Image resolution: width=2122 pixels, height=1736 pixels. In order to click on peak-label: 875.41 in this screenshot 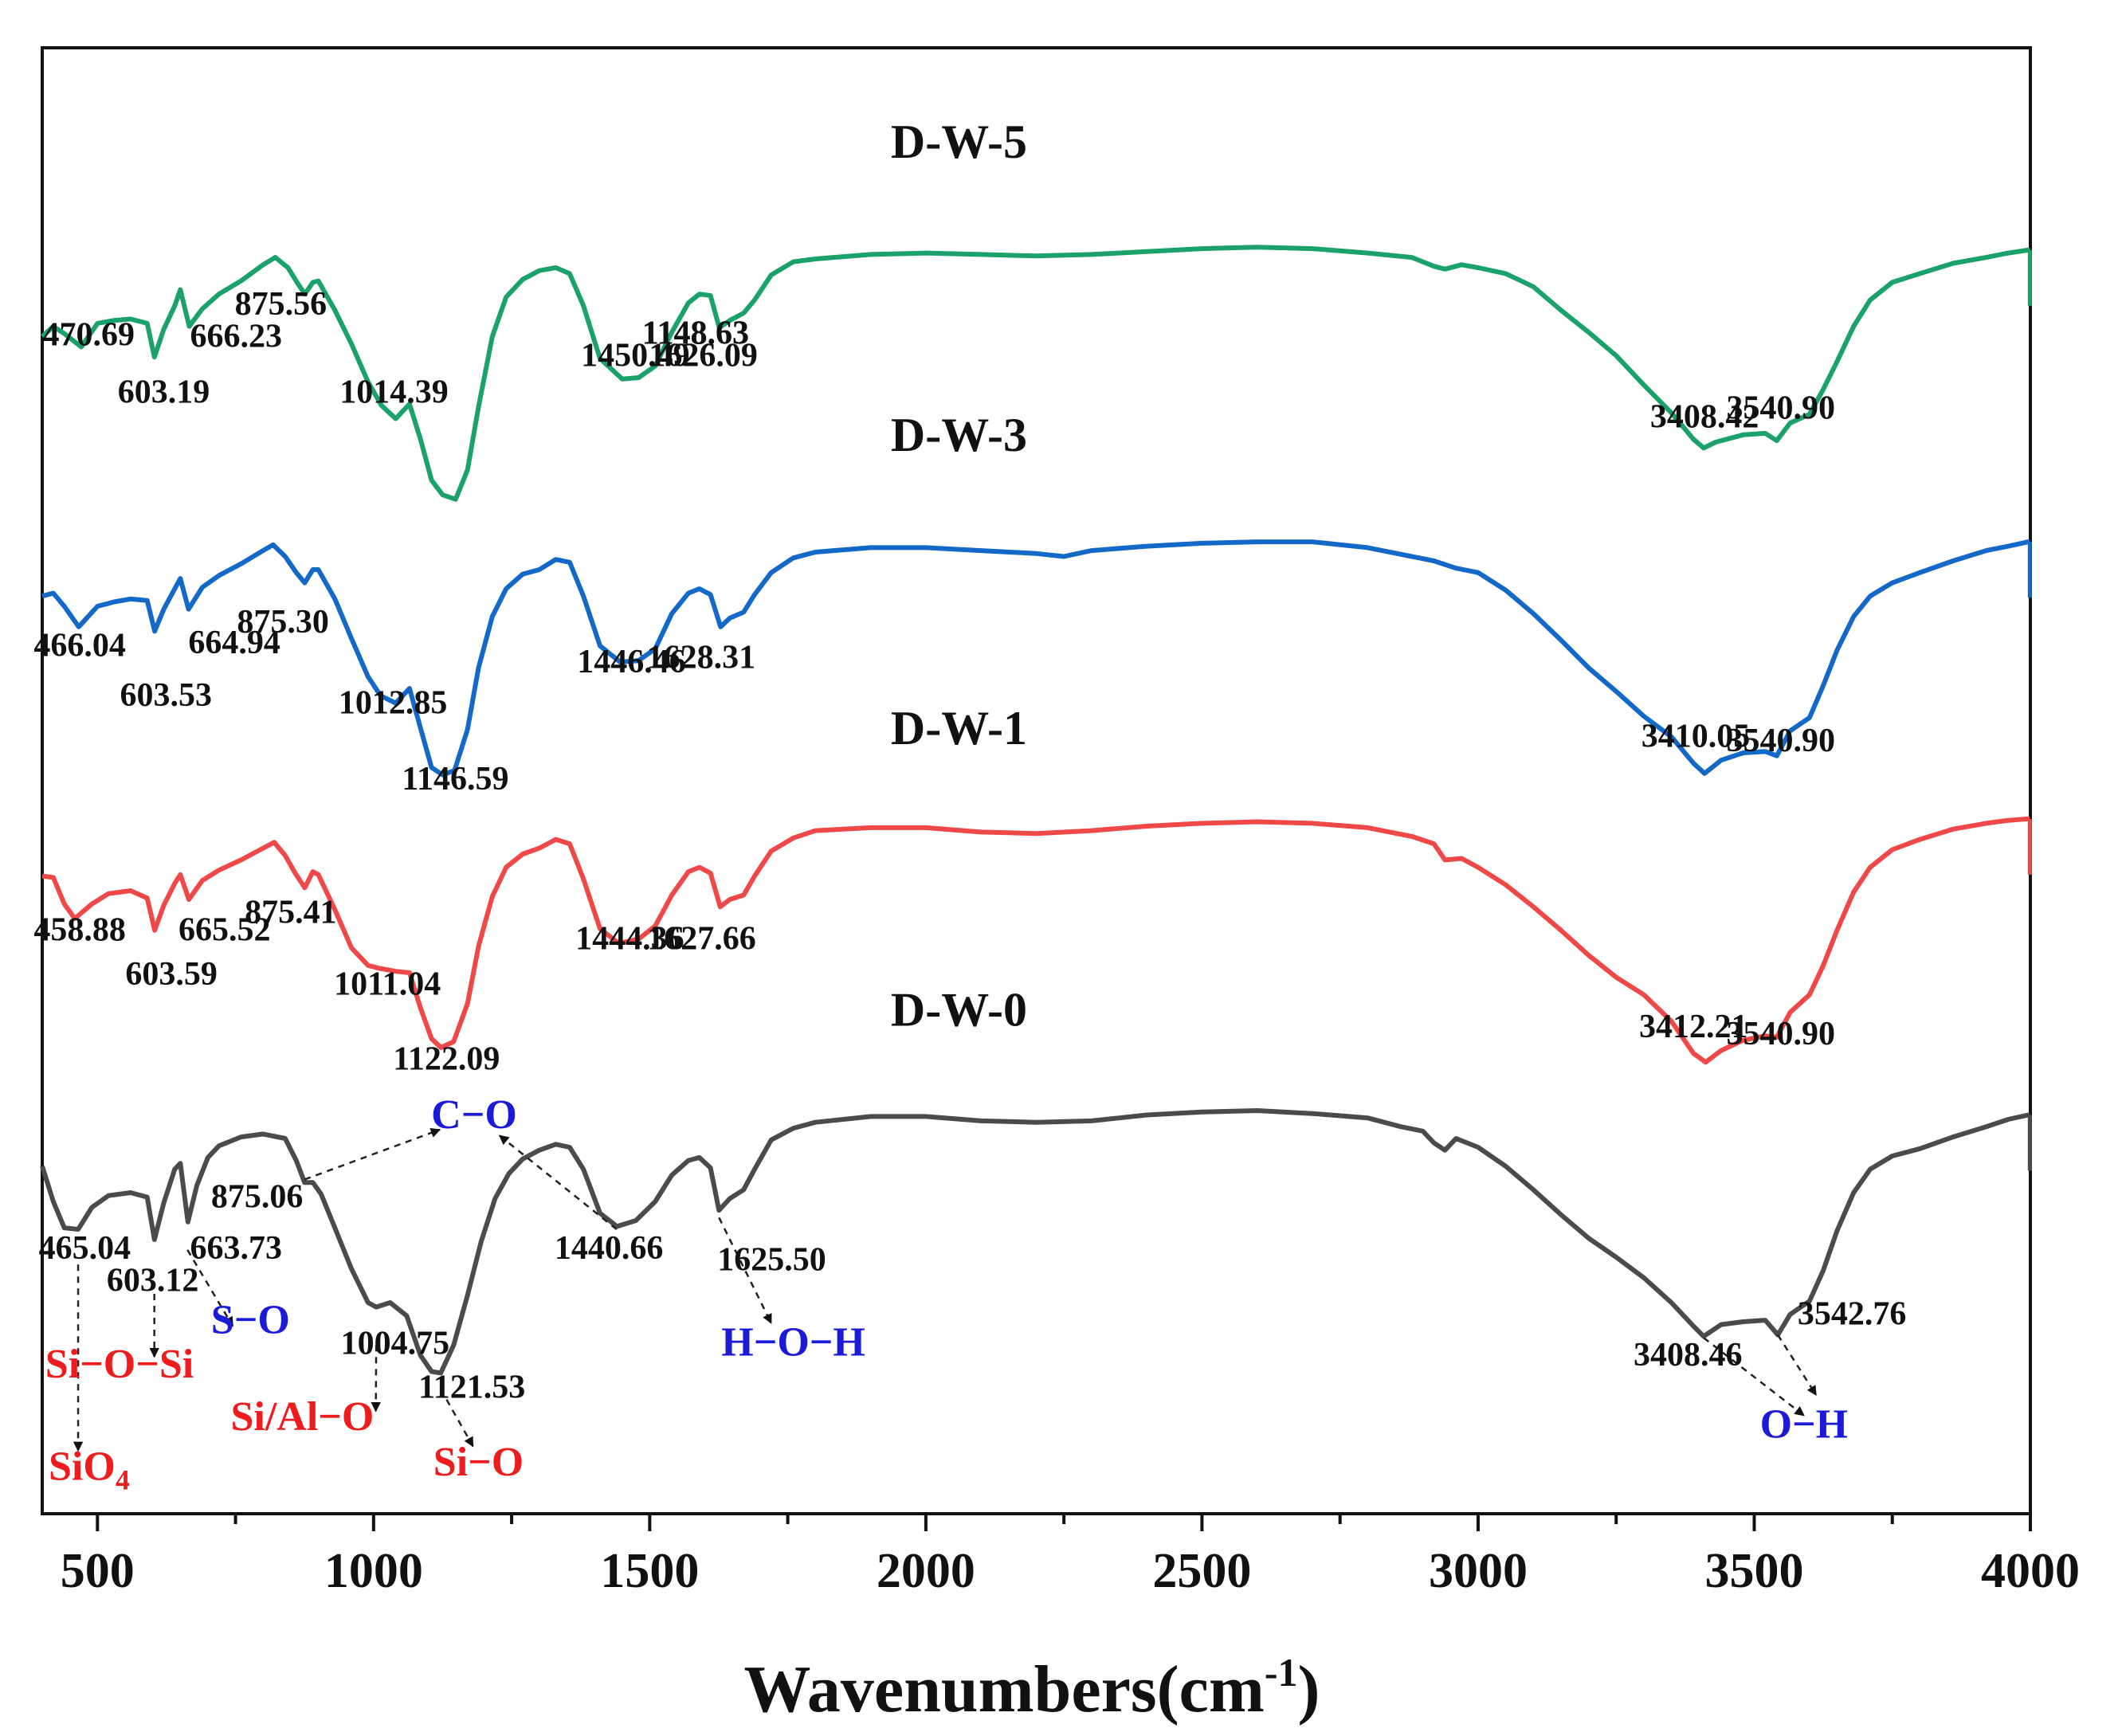, I will do `click(291, 912)`.